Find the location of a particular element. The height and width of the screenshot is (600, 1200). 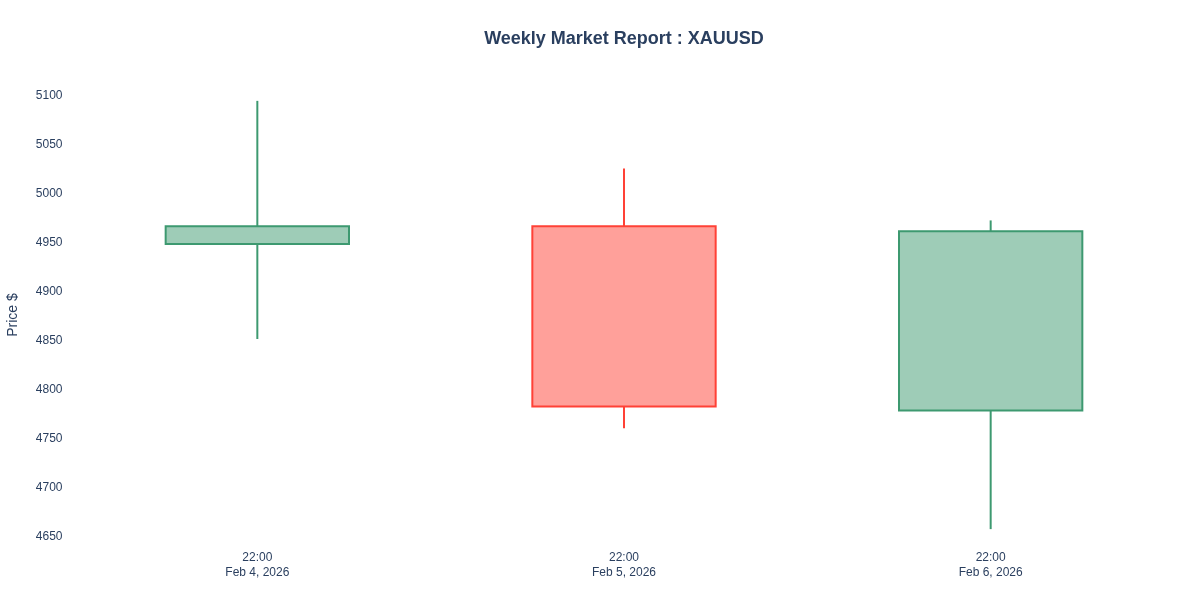

y-tick-label: 5000 is located at coordinates (49, 192).